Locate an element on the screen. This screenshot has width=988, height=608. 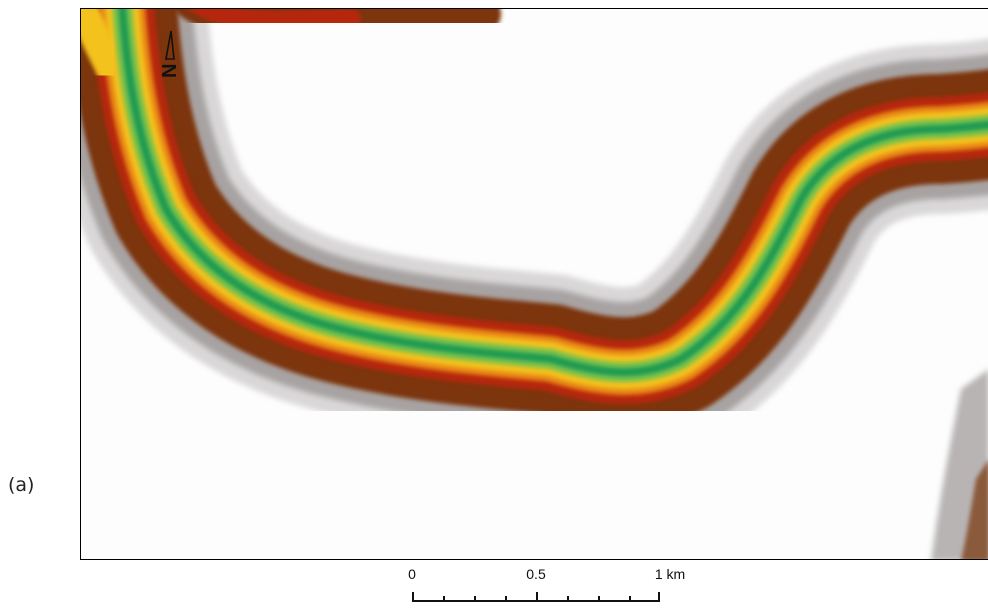
right-edge-brown is located at coordinates (974, 509).